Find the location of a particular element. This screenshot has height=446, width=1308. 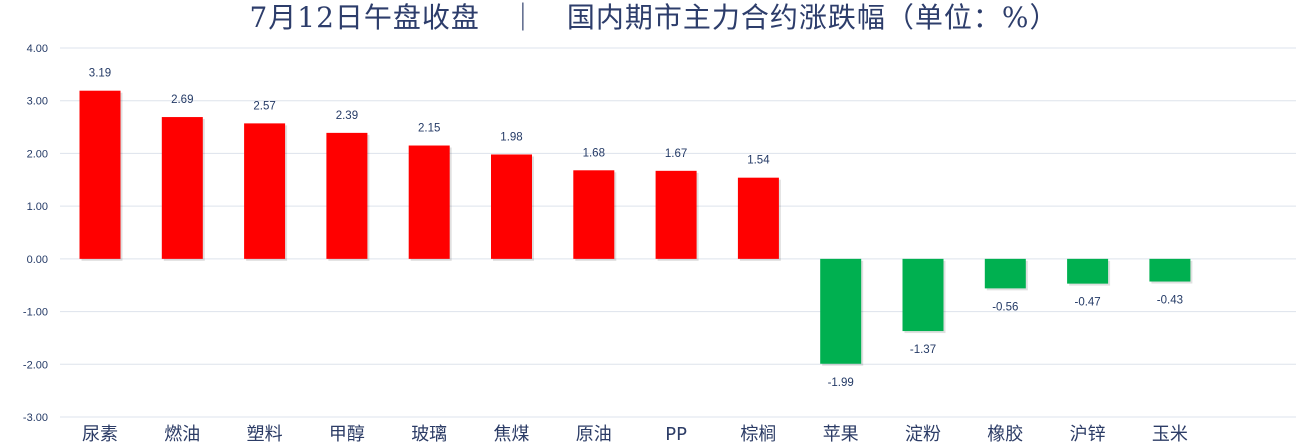

data-label: -0.47 is located at coordinates (1087, 303).